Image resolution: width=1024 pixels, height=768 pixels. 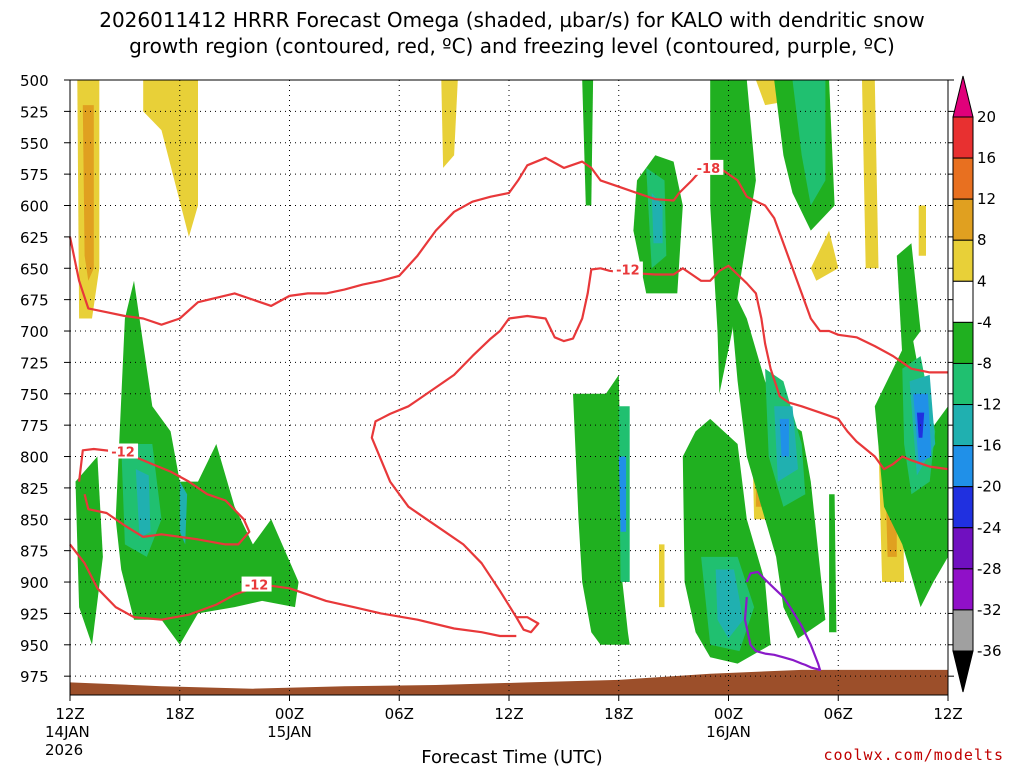 What do you see at coordinates (67, 732) in the screenshot?
I see `x-date-label-0: 14JAN` at bounding box center [67, 732].